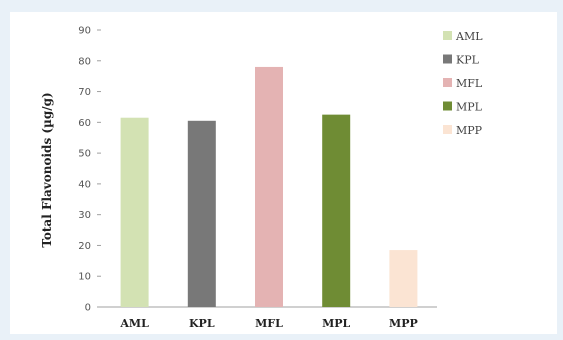 This screenshot has height=340, width=563. Describe the element at coordinates (84, 31) in the screenshot. I see `y-tick-label: 90` at that location.